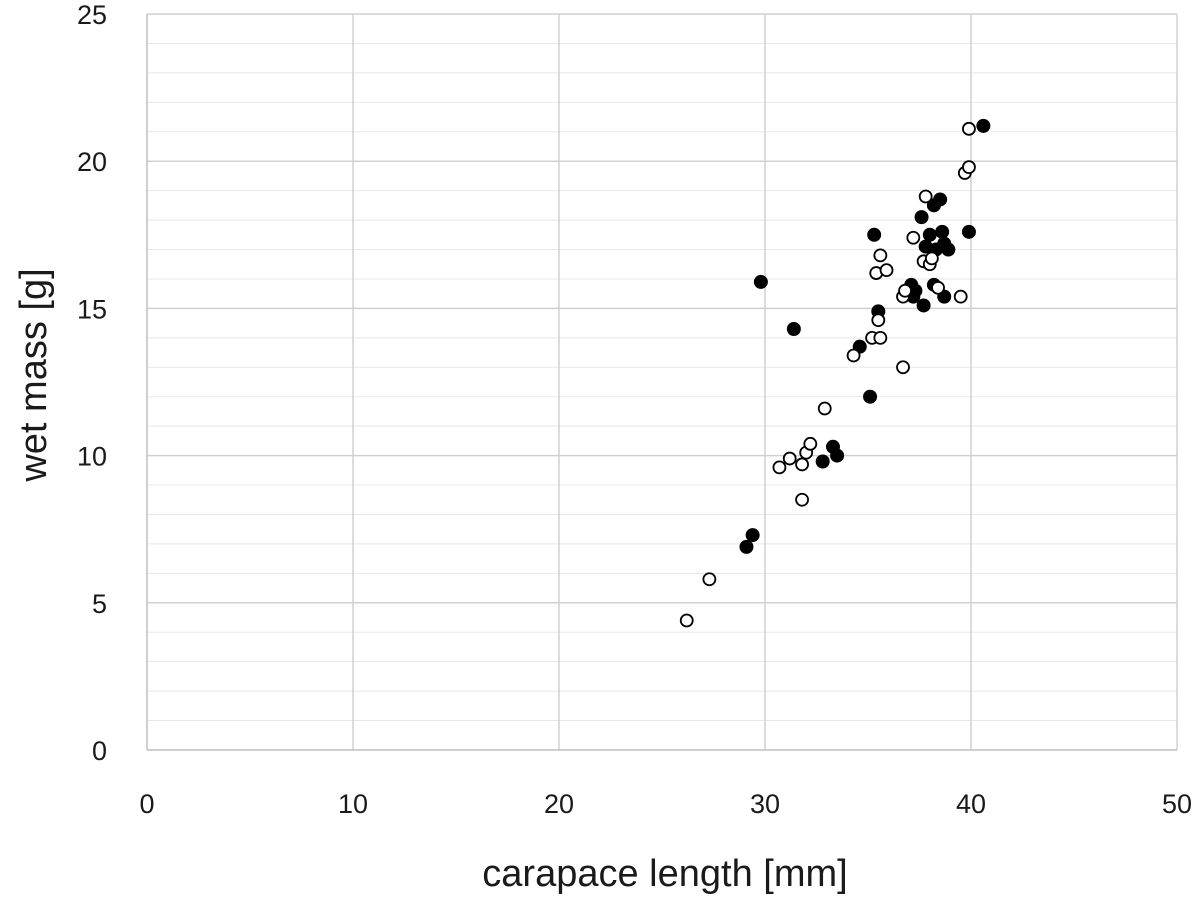 The image size is (1200, 905). What do you see at coordinates (92, 383) in the screenshot?
I see `y-axis-tick-labels: 0 5 10 15 20 25` at bounding box center [92, 383].